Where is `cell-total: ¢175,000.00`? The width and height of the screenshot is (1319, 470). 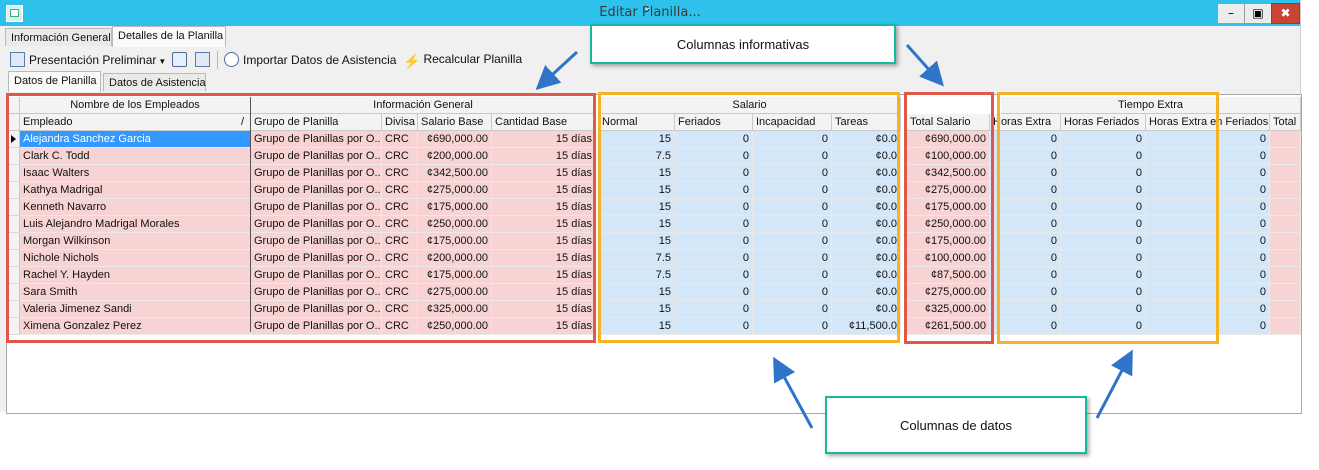
cell-total: ¢175,000.00 is located at coordinates (948, 241).